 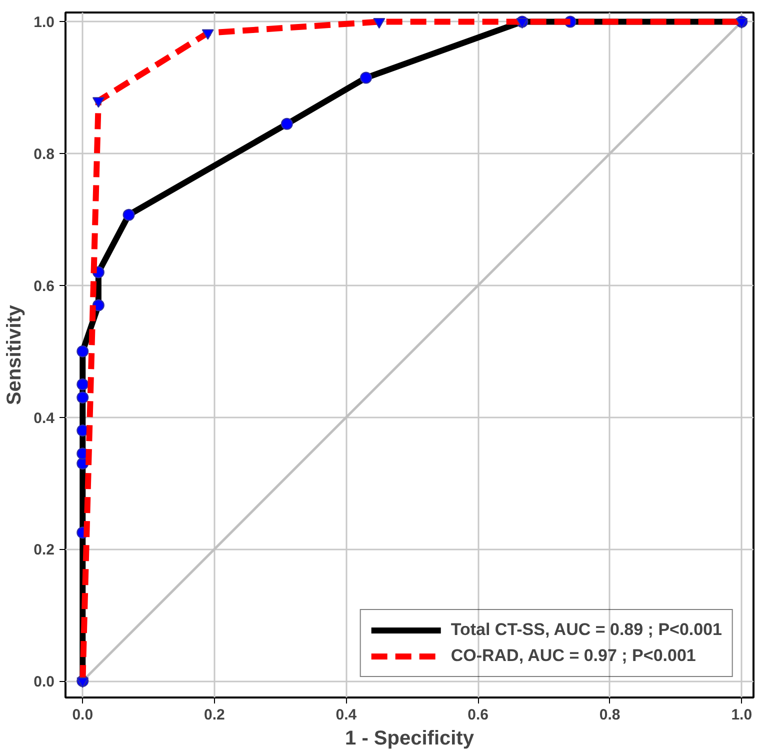 What do you see at coordinates (15, 355) in the screenshot?
I see `y-axis-title: Sensitivity` at bounding box center [15, 355].